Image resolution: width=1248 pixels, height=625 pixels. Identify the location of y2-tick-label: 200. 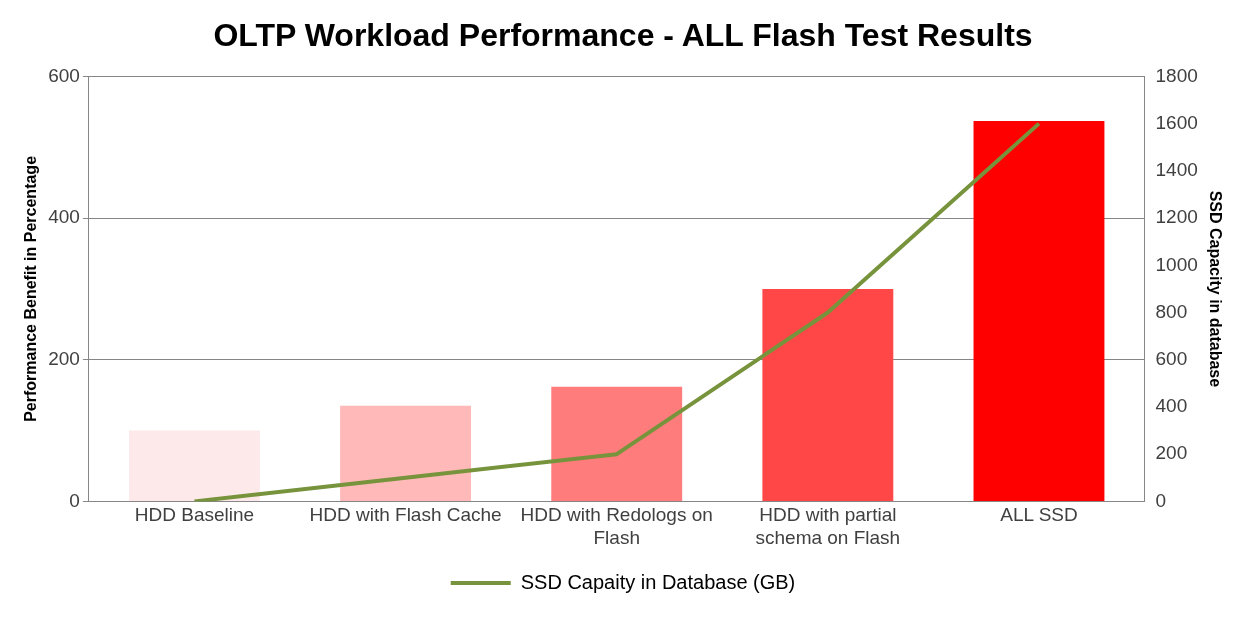
(1171, 453).